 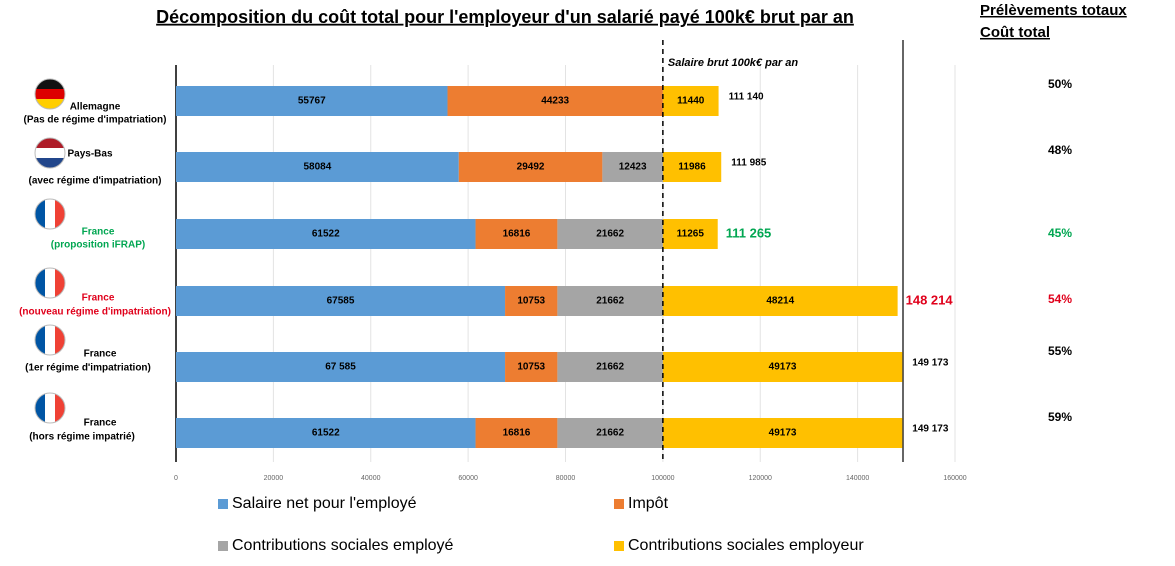 I want to click on x-tick-label: 20000, so click(x=274, y=478).